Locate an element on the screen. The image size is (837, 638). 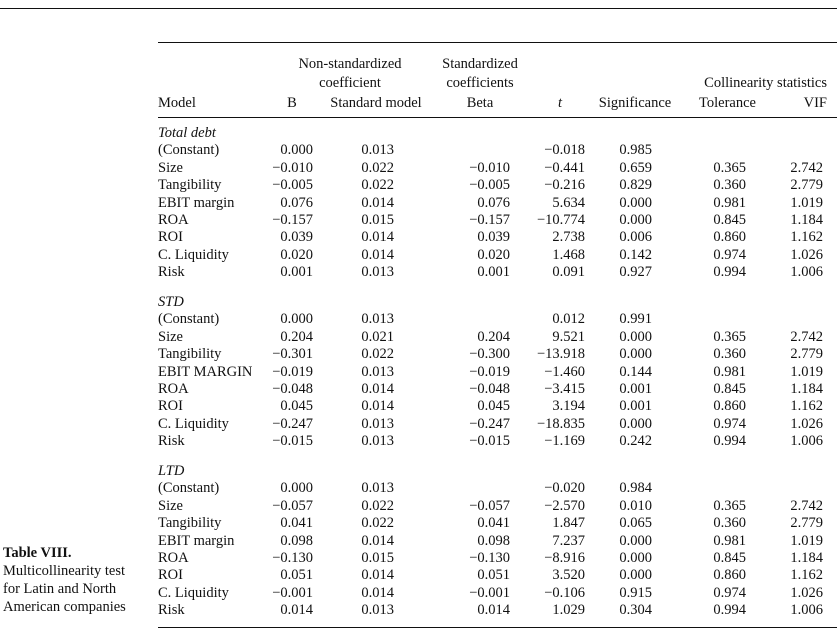
cell-beta: −0.247 is located at coordinates (489, 423).